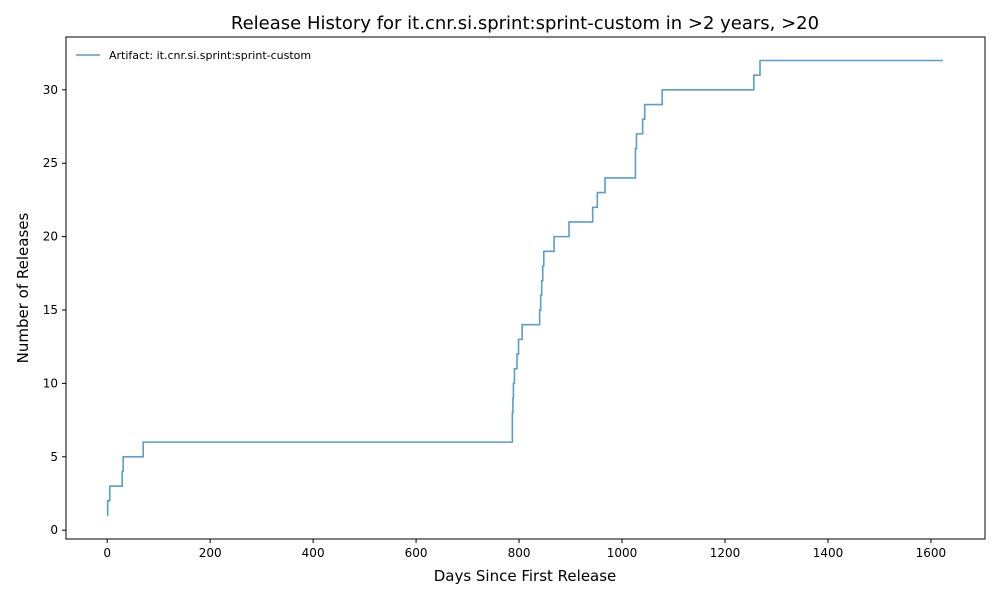 This screenshot has height=600, width=1000. What do you see at coordinates (23, 287) in the screenshot?
I see `y-axis-title: Number of Releases` at bounding box center [23, 287].